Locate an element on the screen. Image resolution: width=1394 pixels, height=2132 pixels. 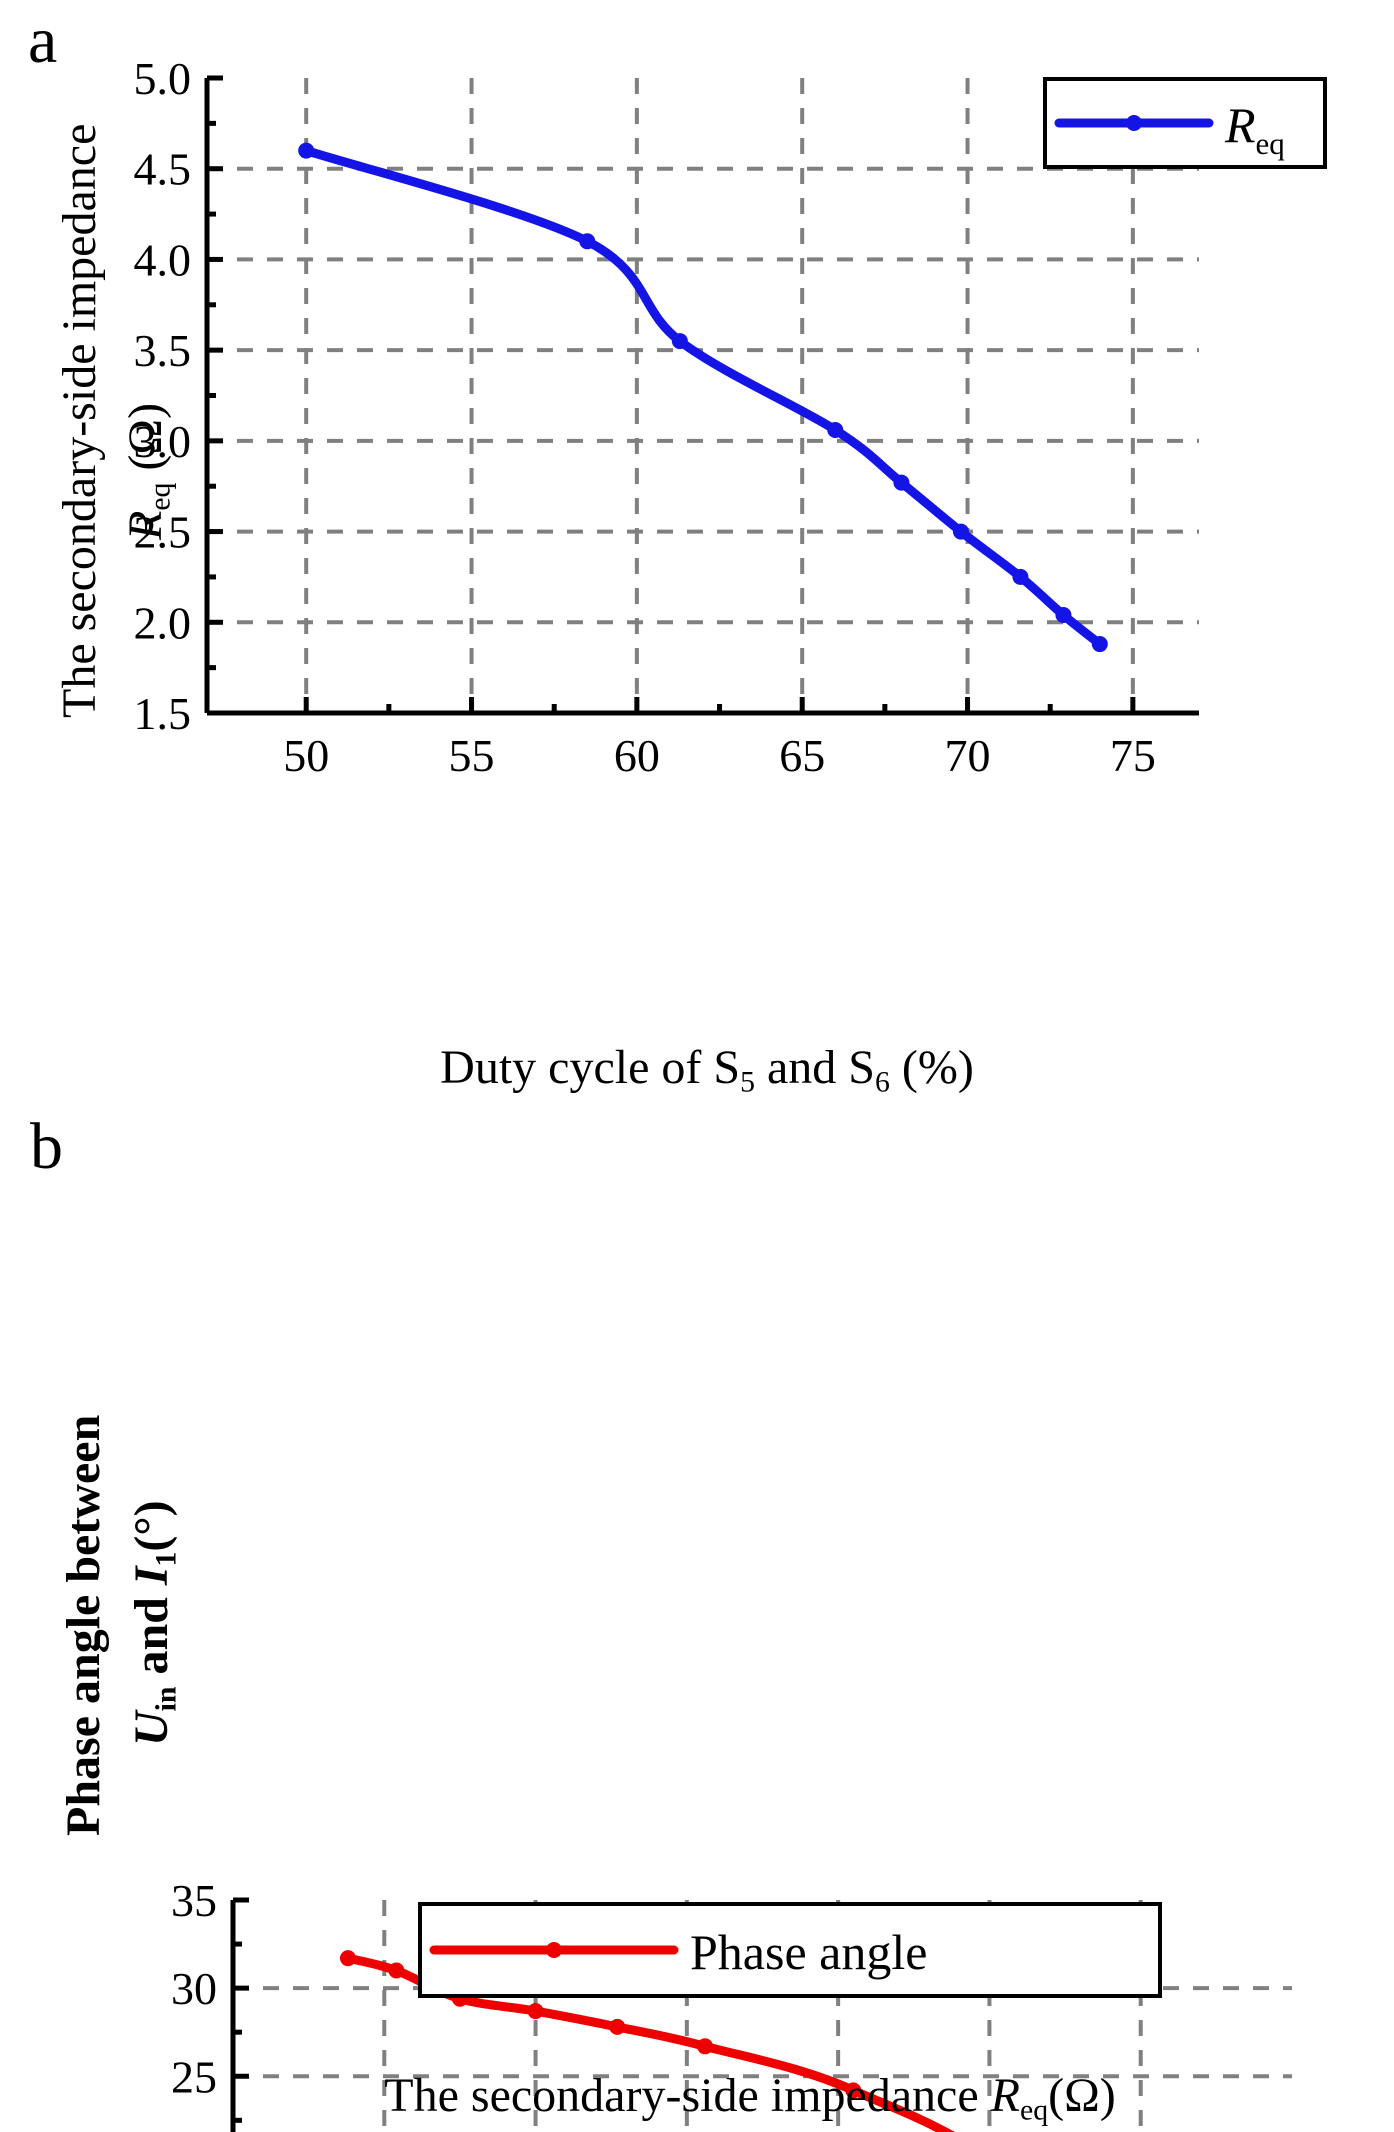
panel-a-letter: a is located at coordinates (43, 40).